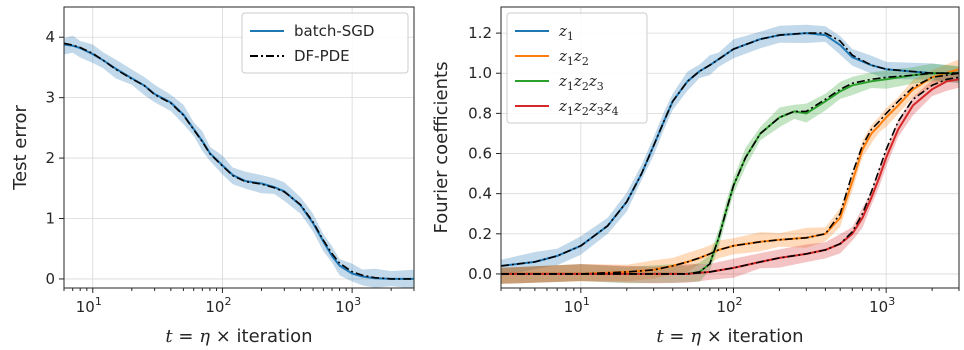 This screenshot has height=350, width=964. I want to click on fourier-y-tick-label: 0.0, so click(480, 274).